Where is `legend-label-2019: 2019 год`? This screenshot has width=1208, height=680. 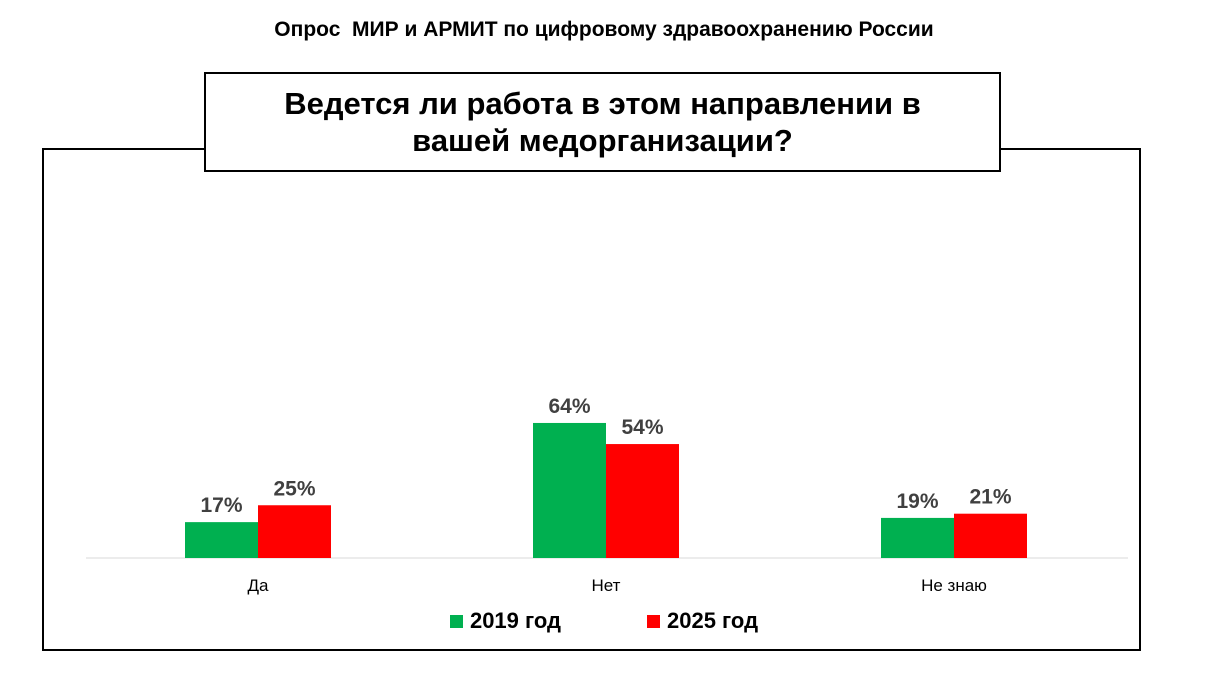 legend-label-2019: 2019 год is located at coordinates (515, 620).